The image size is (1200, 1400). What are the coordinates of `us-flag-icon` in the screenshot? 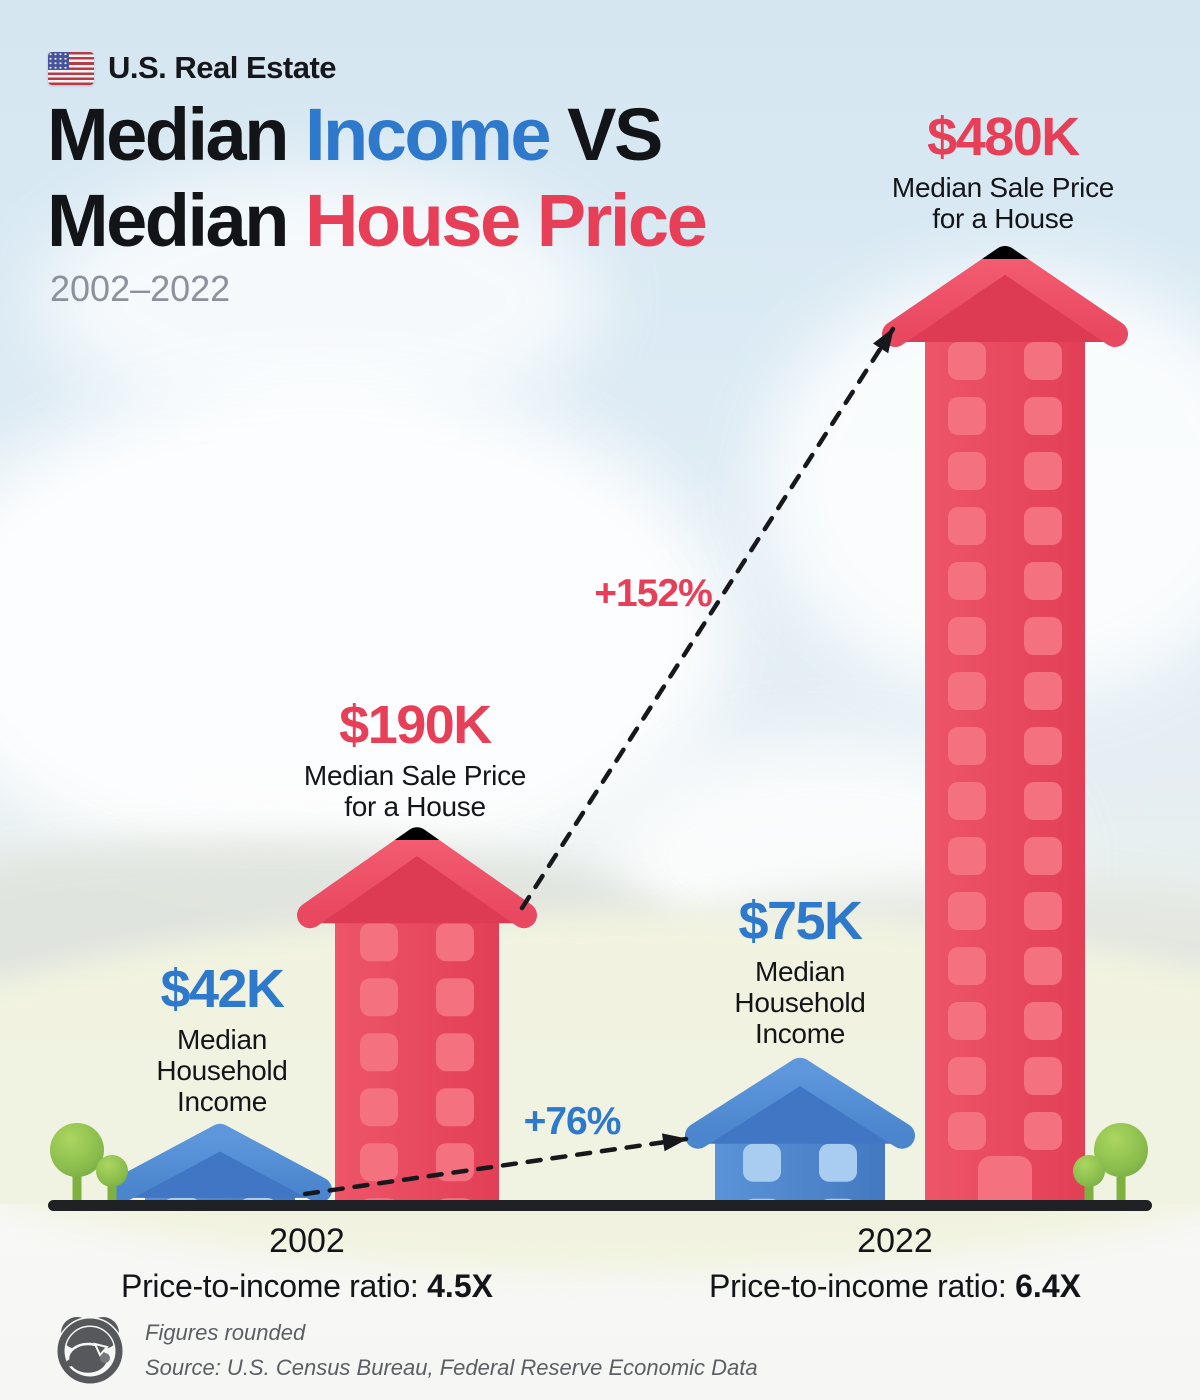 It's located at (71, 68).